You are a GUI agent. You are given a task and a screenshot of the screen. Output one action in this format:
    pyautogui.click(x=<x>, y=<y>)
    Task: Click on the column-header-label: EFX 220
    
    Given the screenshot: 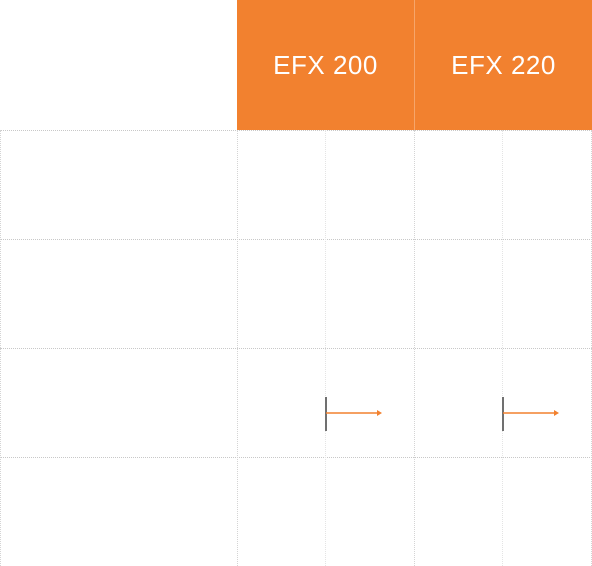 What is the action you would take?
    pyautogui.click(x=503, y=64)
    